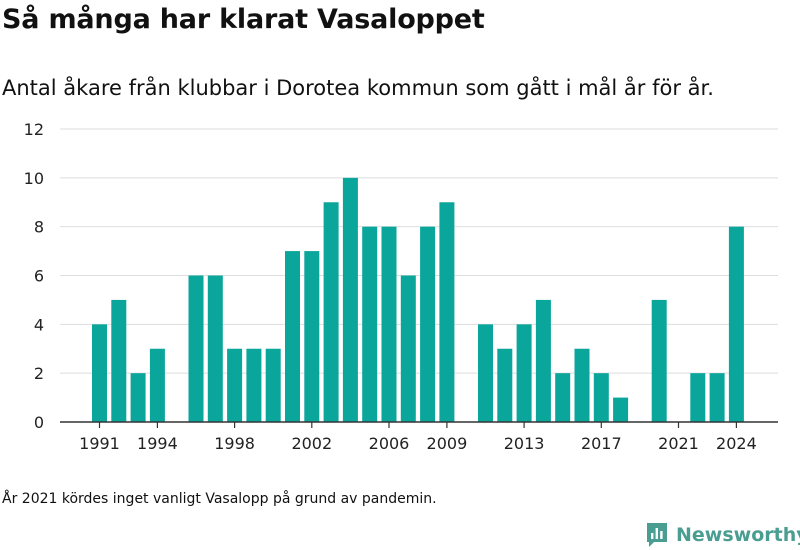 The height and width of the screenshot is (550, 800). I want to click on x-tick-label: 2021, so click(678, 443).